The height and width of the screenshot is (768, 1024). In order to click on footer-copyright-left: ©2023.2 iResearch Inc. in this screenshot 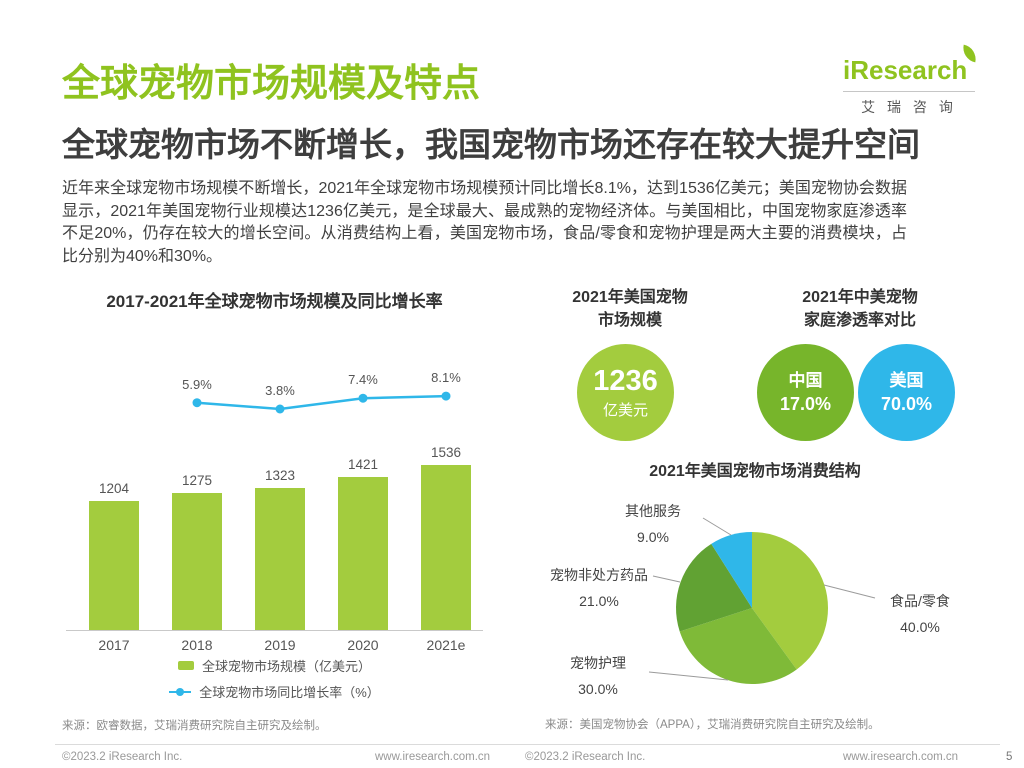, I will do `click(122, 757)`.